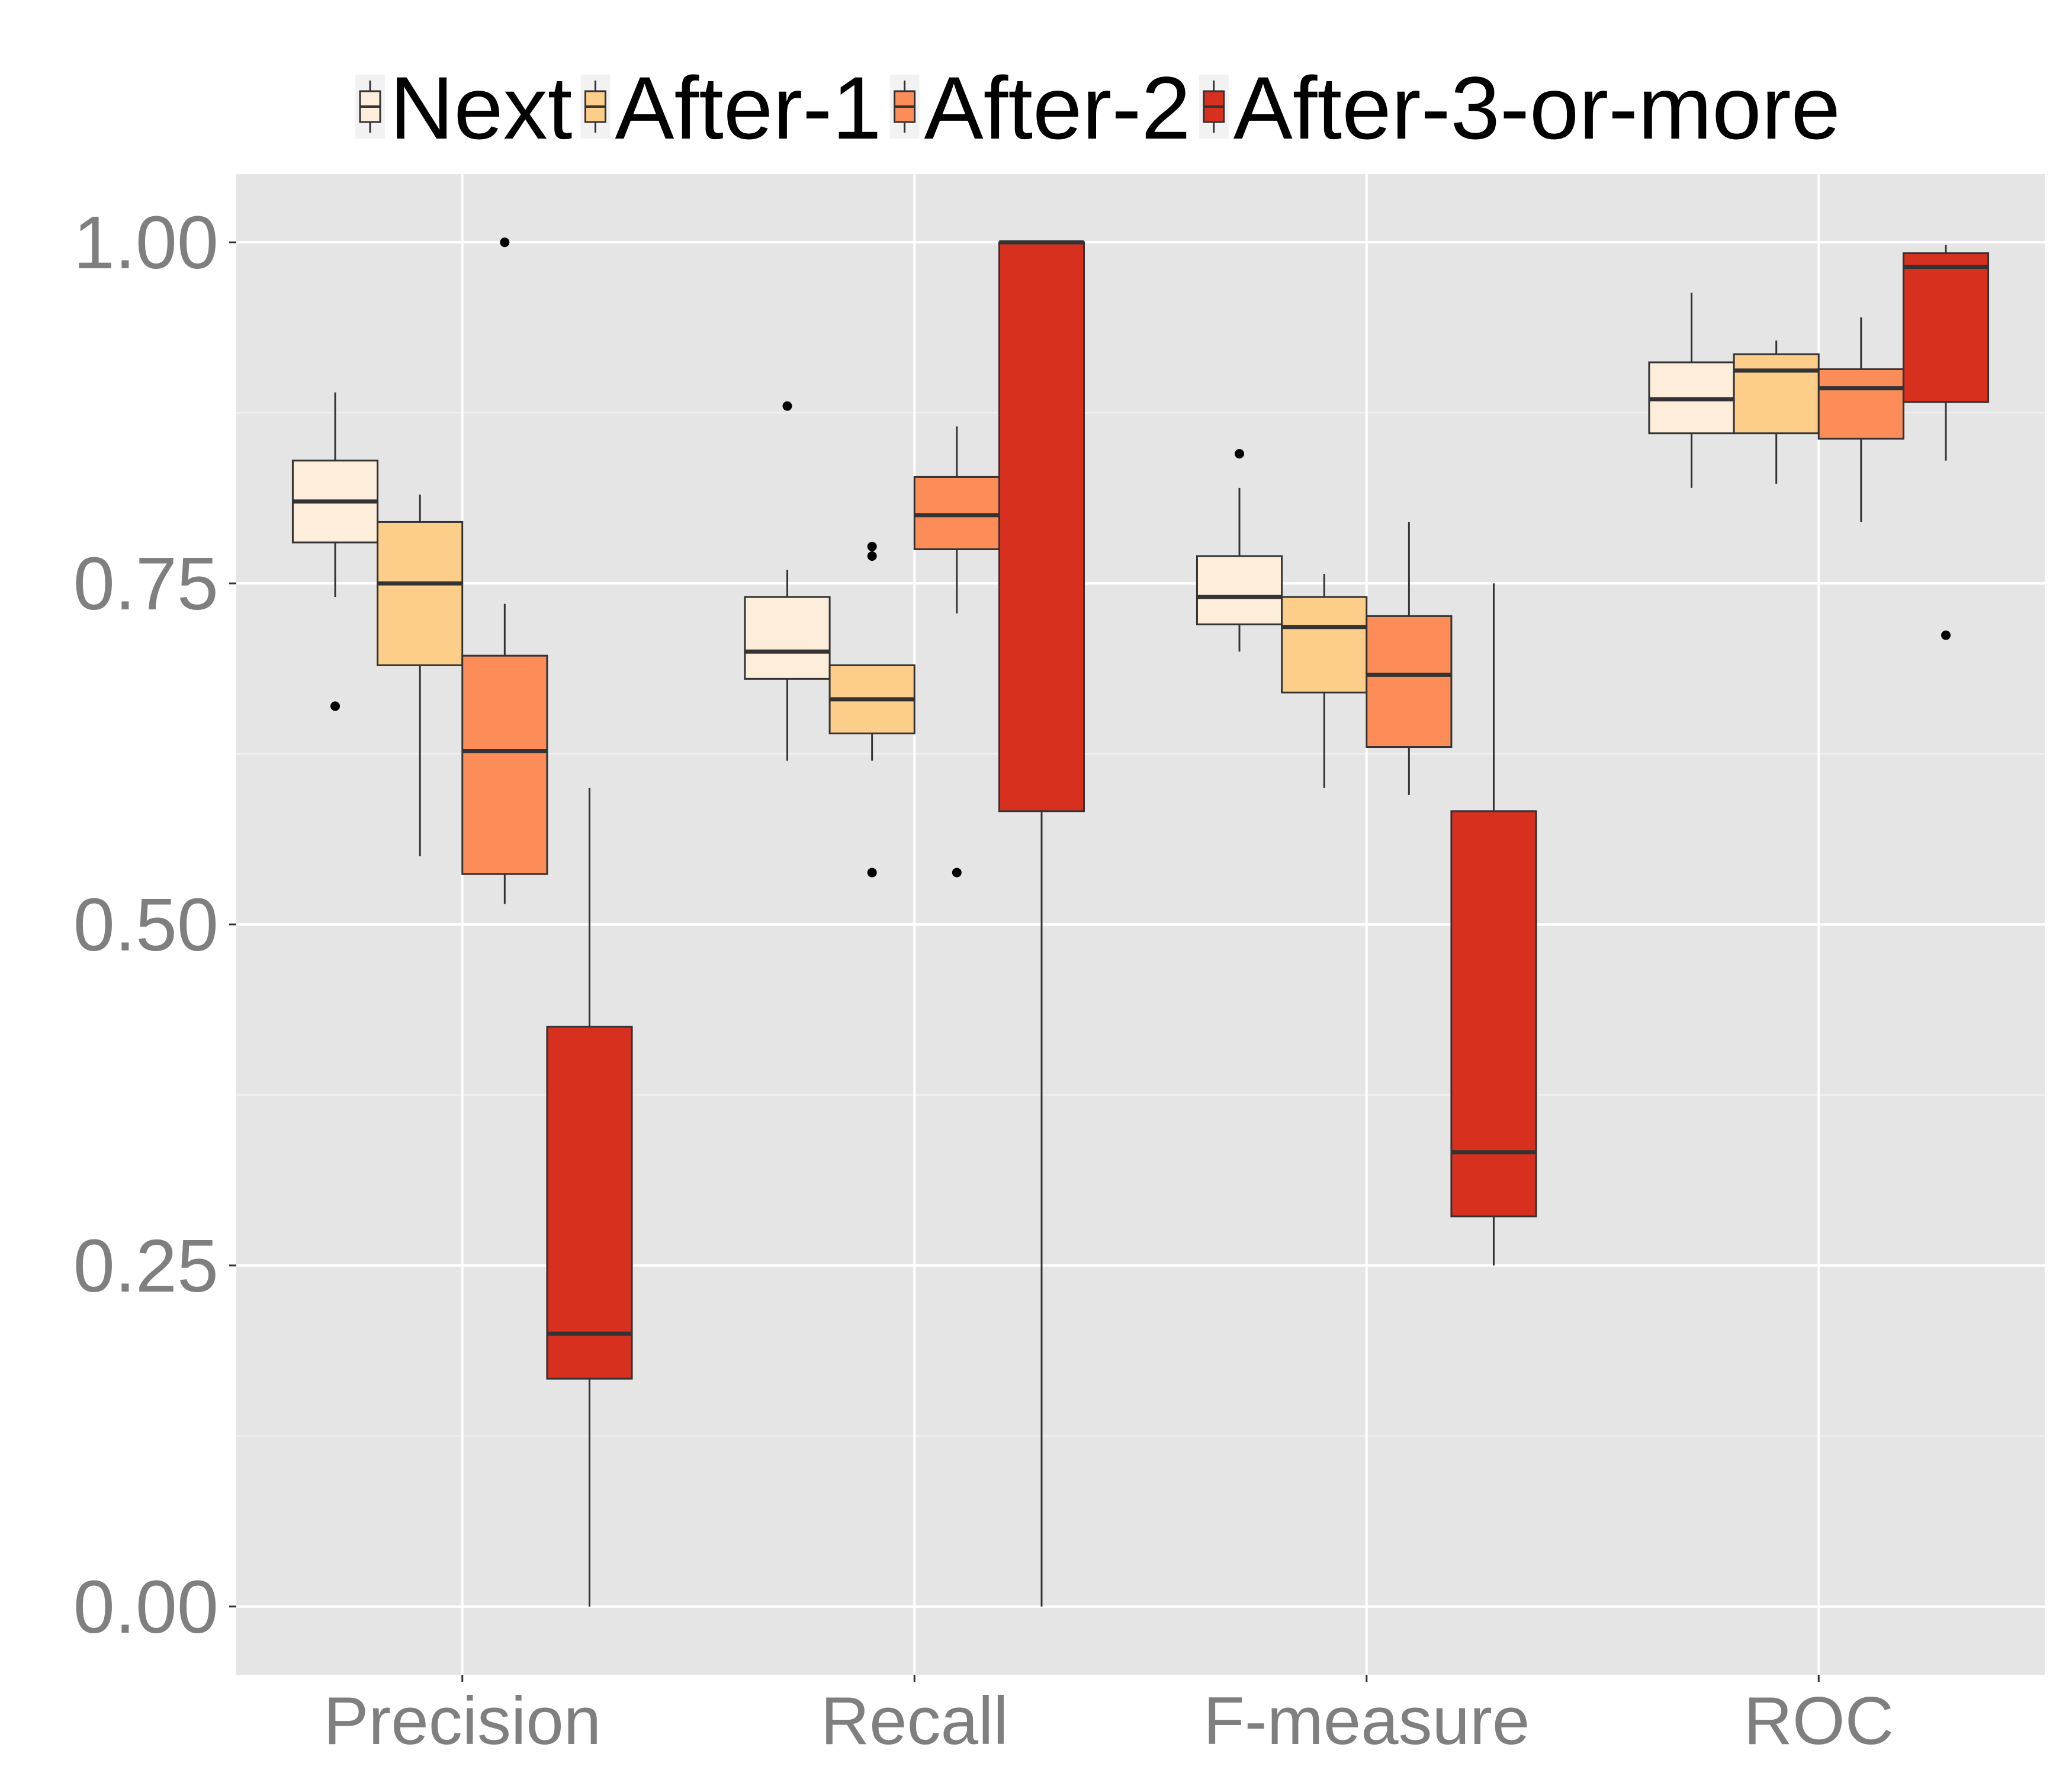 The height and width of the screenshot is (1776, 2072). I want to click on legend-label: Next, so click(481, 108).